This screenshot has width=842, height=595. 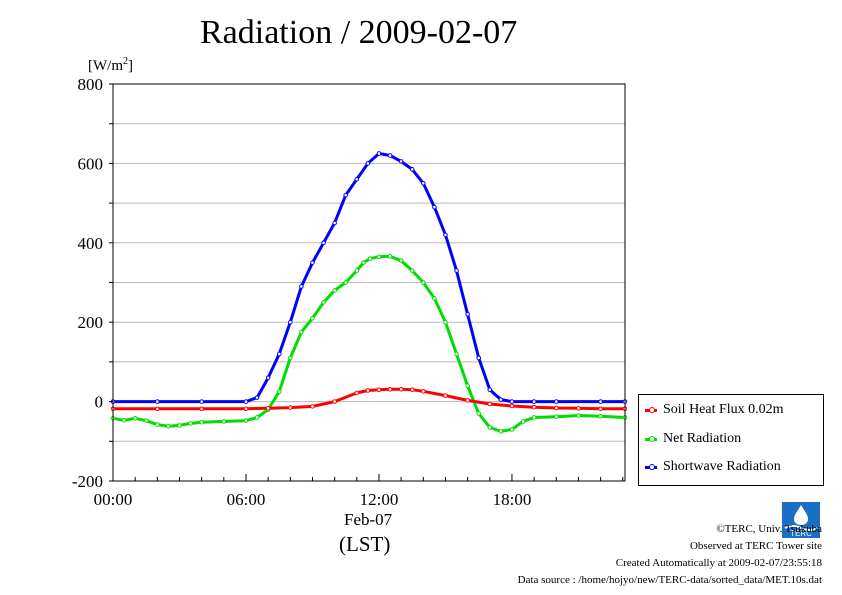 I want to click on y-unit-close: ], so click(x=130, y=66).